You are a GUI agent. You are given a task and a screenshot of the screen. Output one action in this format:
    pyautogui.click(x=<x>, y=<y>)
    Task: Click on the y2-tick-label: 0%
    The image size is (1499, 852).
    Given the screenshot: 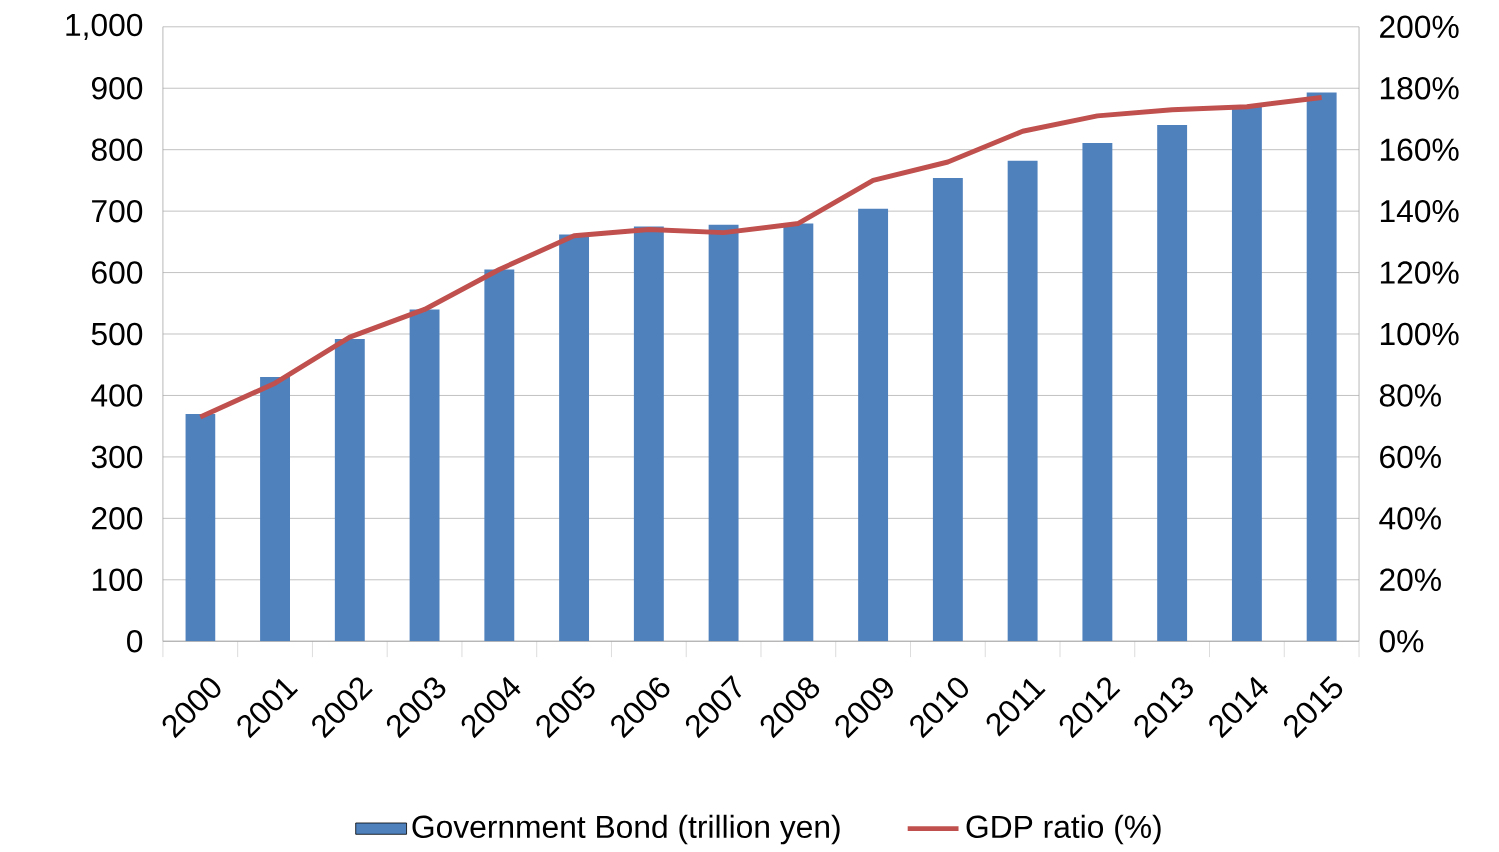 What is the action you would take?
    pyautogui.click(x=1401, y=641)
    